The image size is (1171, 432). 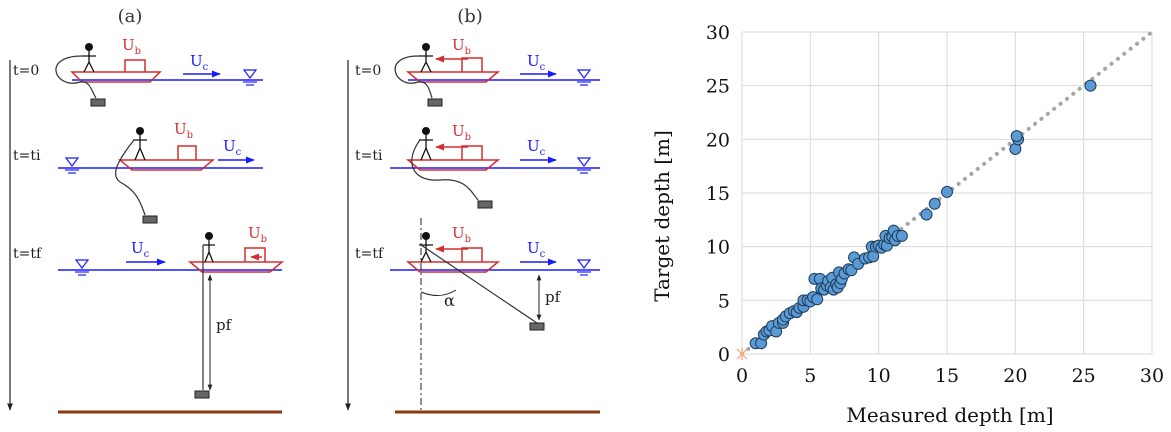 What do you see at coordinates (470, 16) in the screenshot?
I see `panel-b-label: (b)` at bounding box center [470, 16].